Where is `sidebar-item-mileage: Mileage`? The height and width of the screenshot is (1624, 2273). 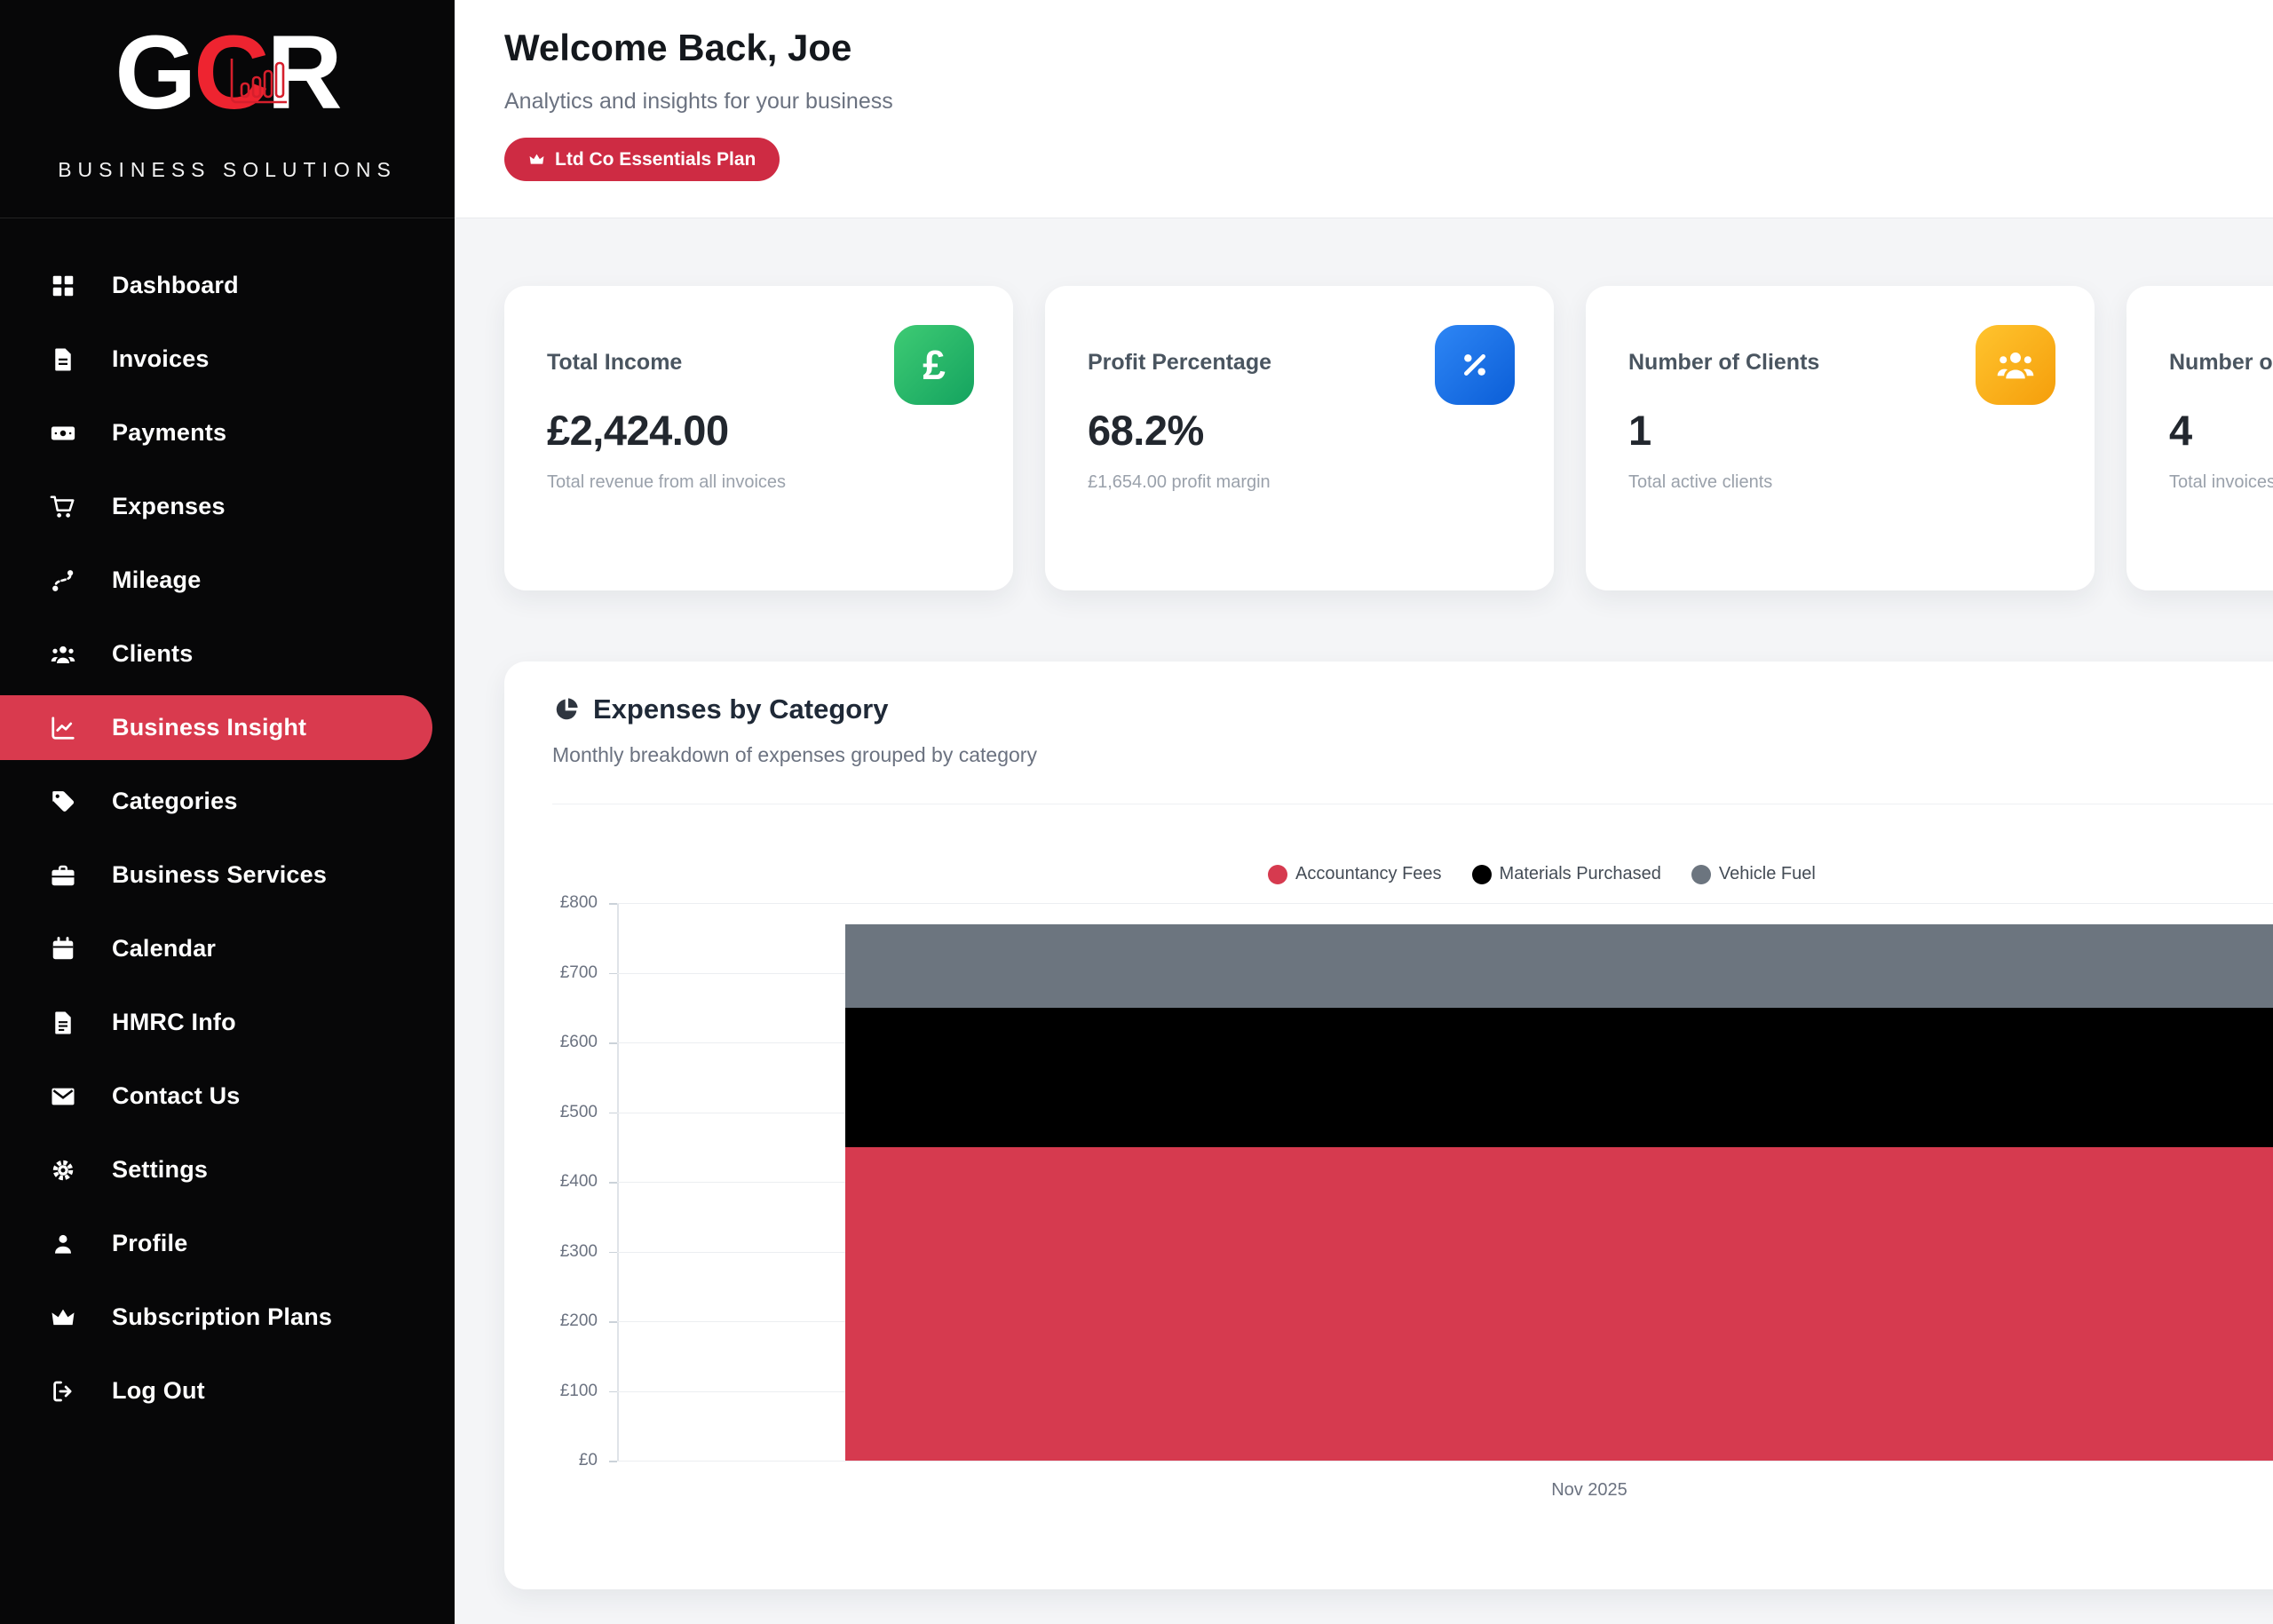
sidebar-item-mileage: Mileage is located at coordinates (227, 580).